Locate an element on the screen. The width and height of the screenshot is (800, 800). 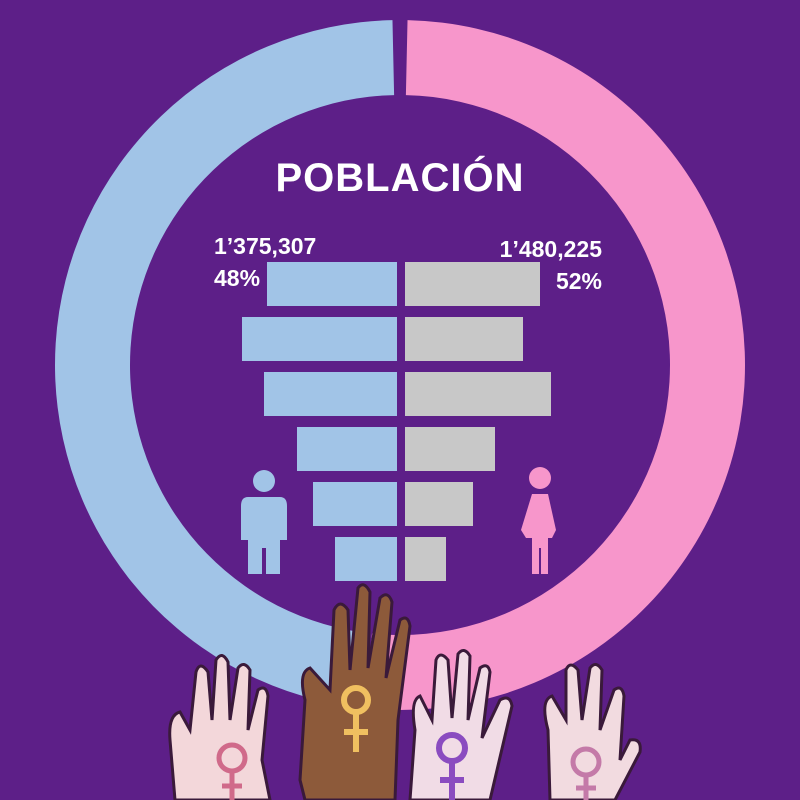
man-icon is located at coordinates (264, 522).